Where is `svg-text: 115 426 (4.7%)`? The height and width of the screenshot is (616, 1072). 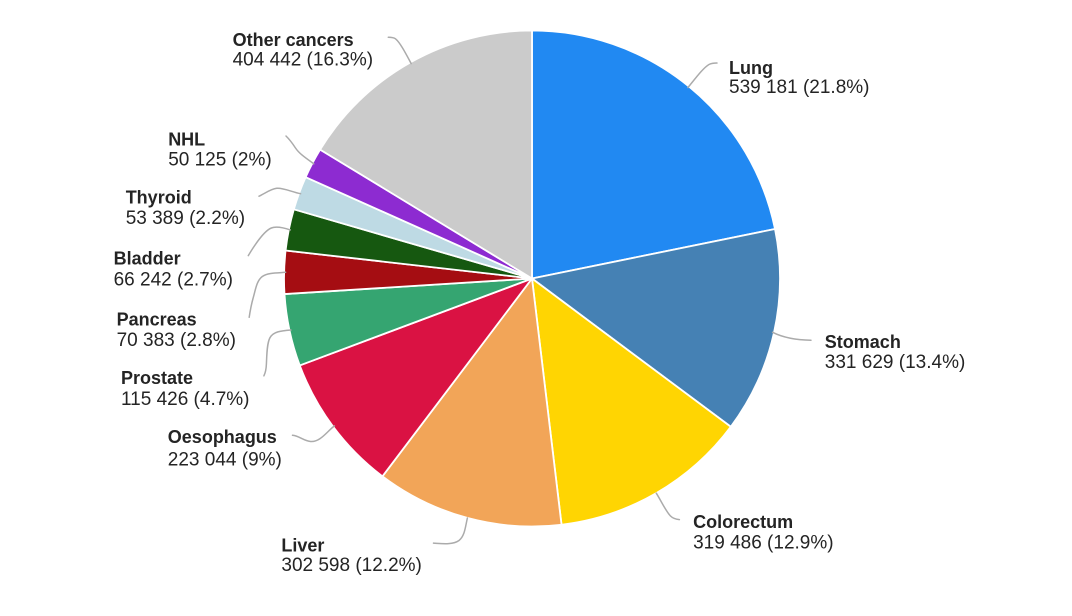 svg-text: 115 426 (4.7%) is located at coordinates (185, 399).